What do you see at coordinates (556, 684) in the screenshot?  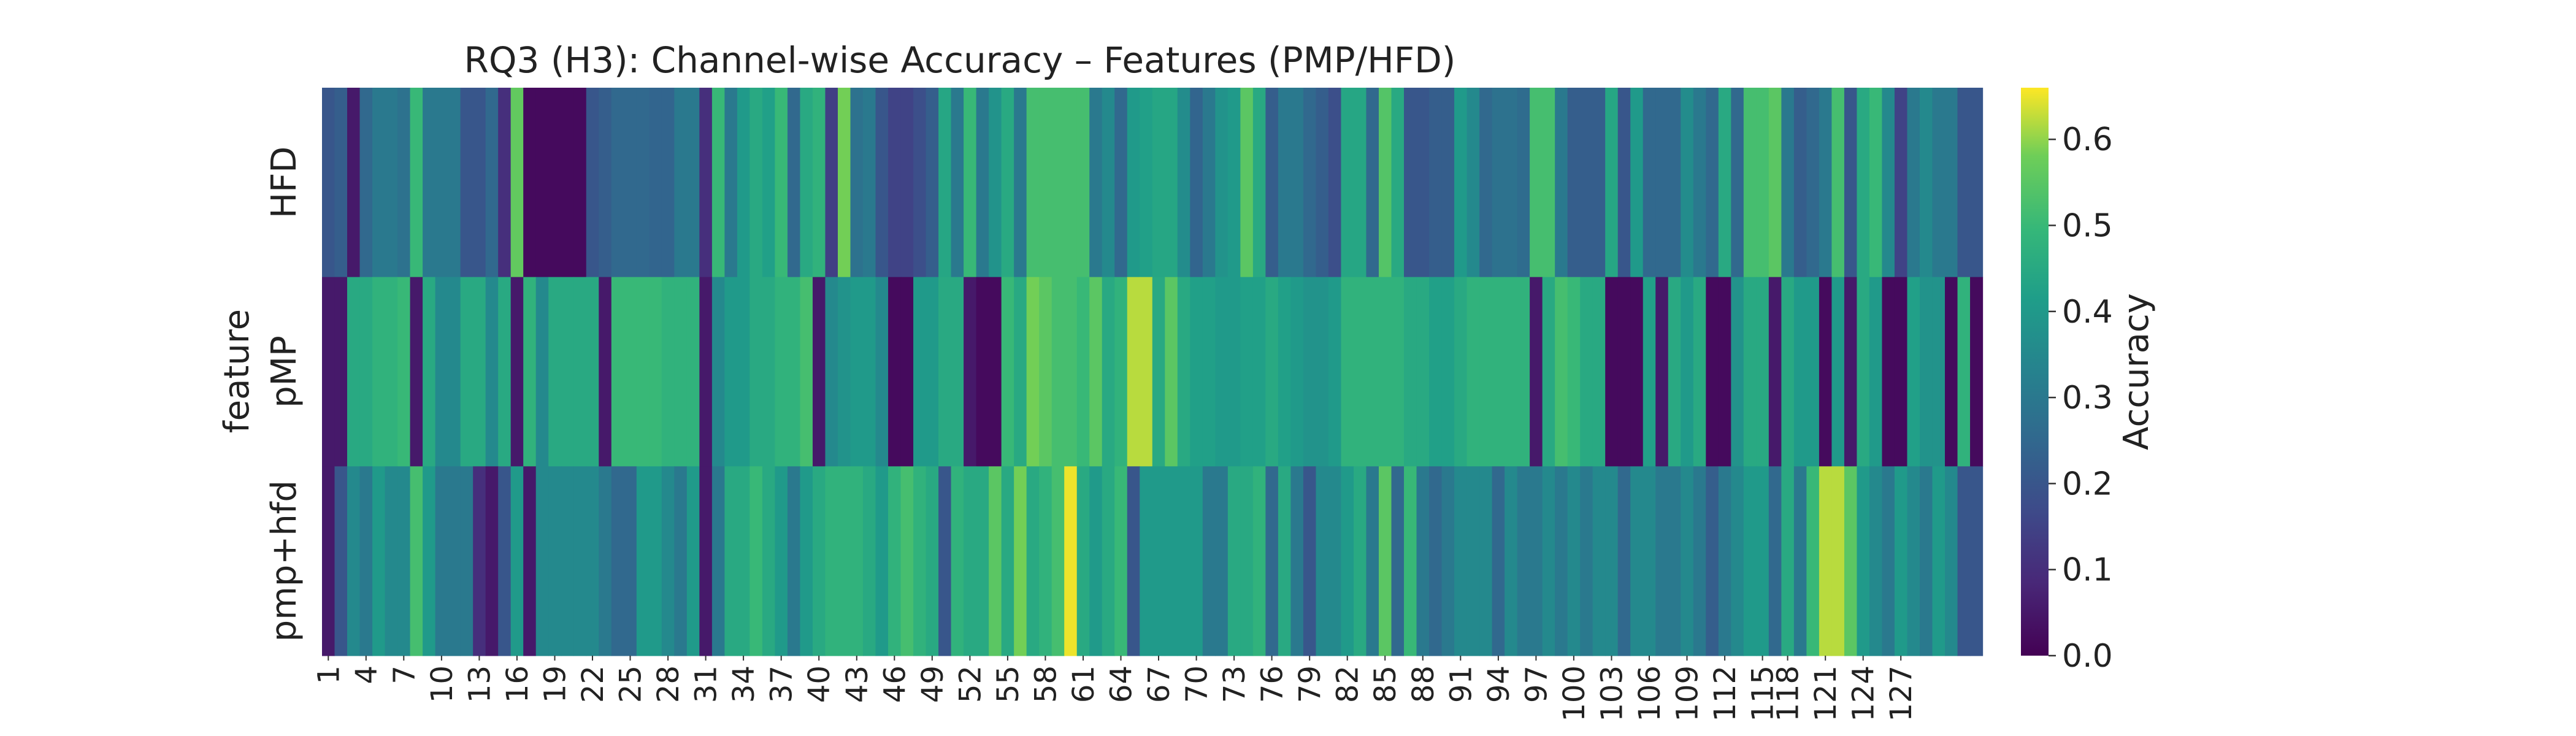 I see `x-tick-label: 19` at bounding box center [556, 684].